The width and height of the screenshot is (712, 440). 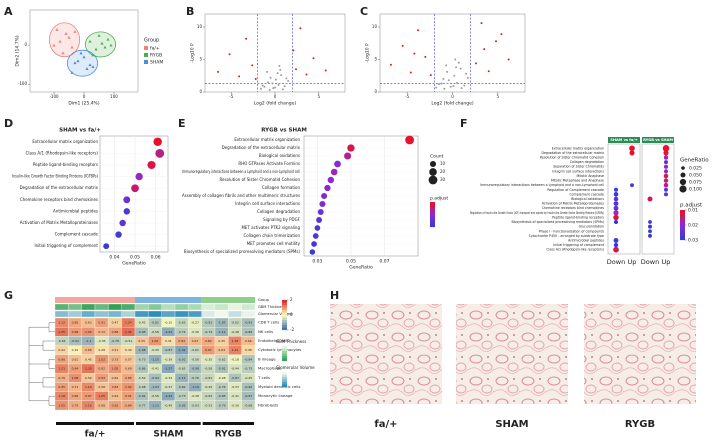 What do you see at coordinates (88, 396) in the screenshot?
I see `cell-value: 0.97` at bounding box center [88, 396].